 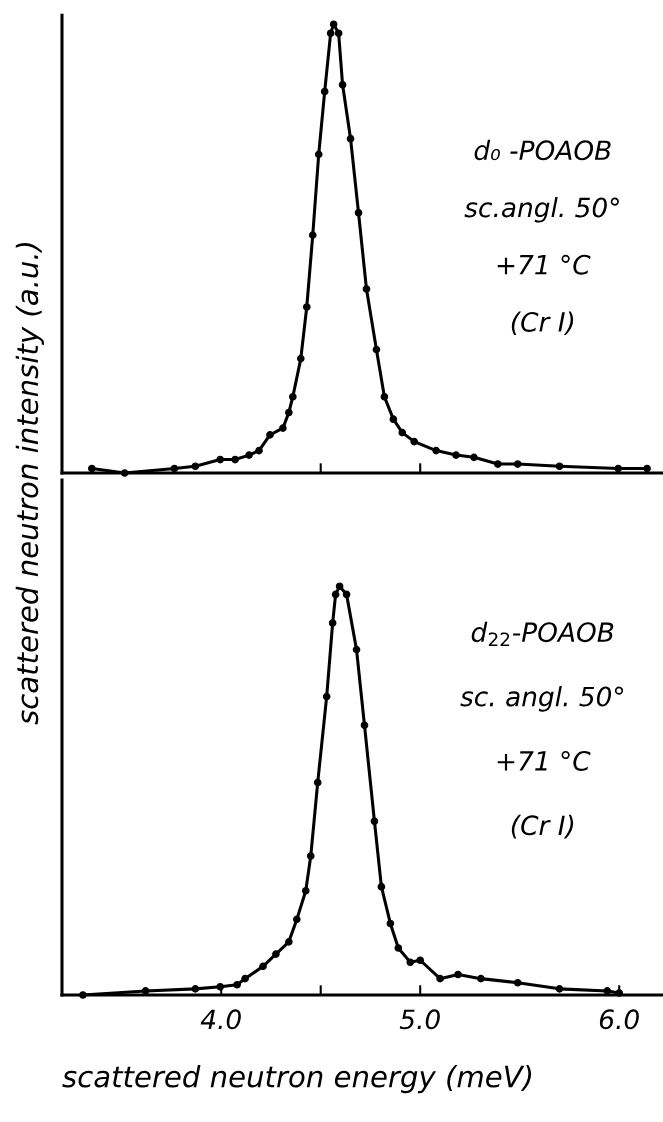 I want to click on x-tick-label: 5.0, so click(x=419, y=1019).